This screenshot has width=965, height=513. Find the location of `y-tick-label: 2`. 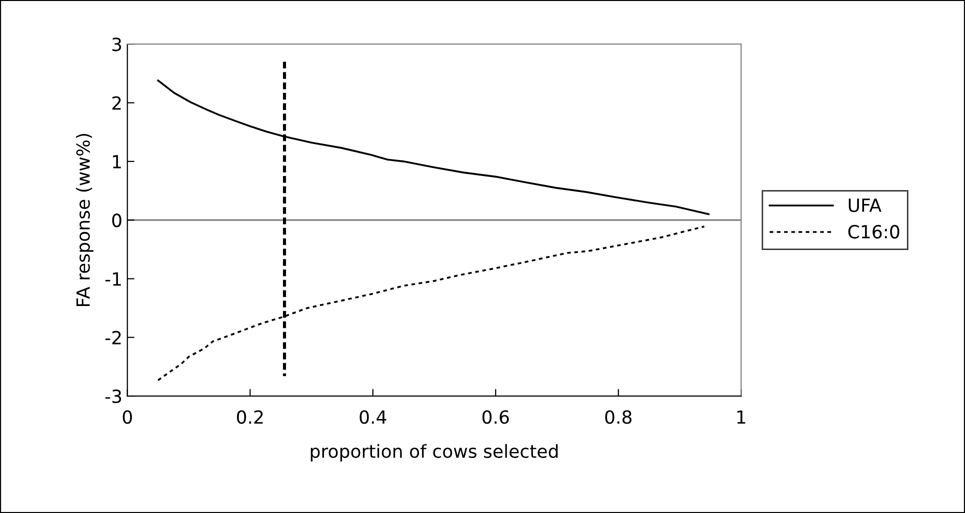

y-tick-label: 2 is located at coordinates (116, 103).